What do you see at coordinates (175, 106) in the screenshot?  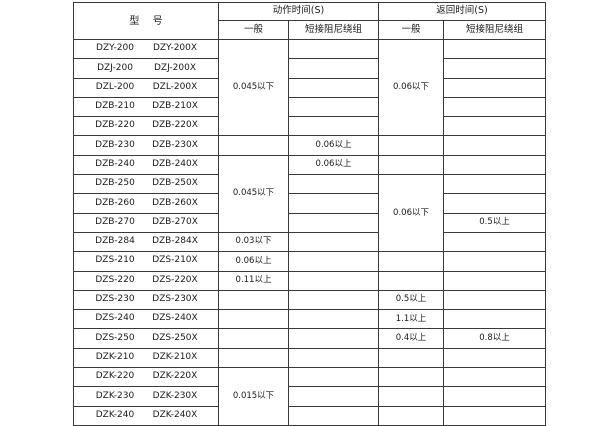 I see `model-variant: DZB-210X` at bounding box center [175, 106].